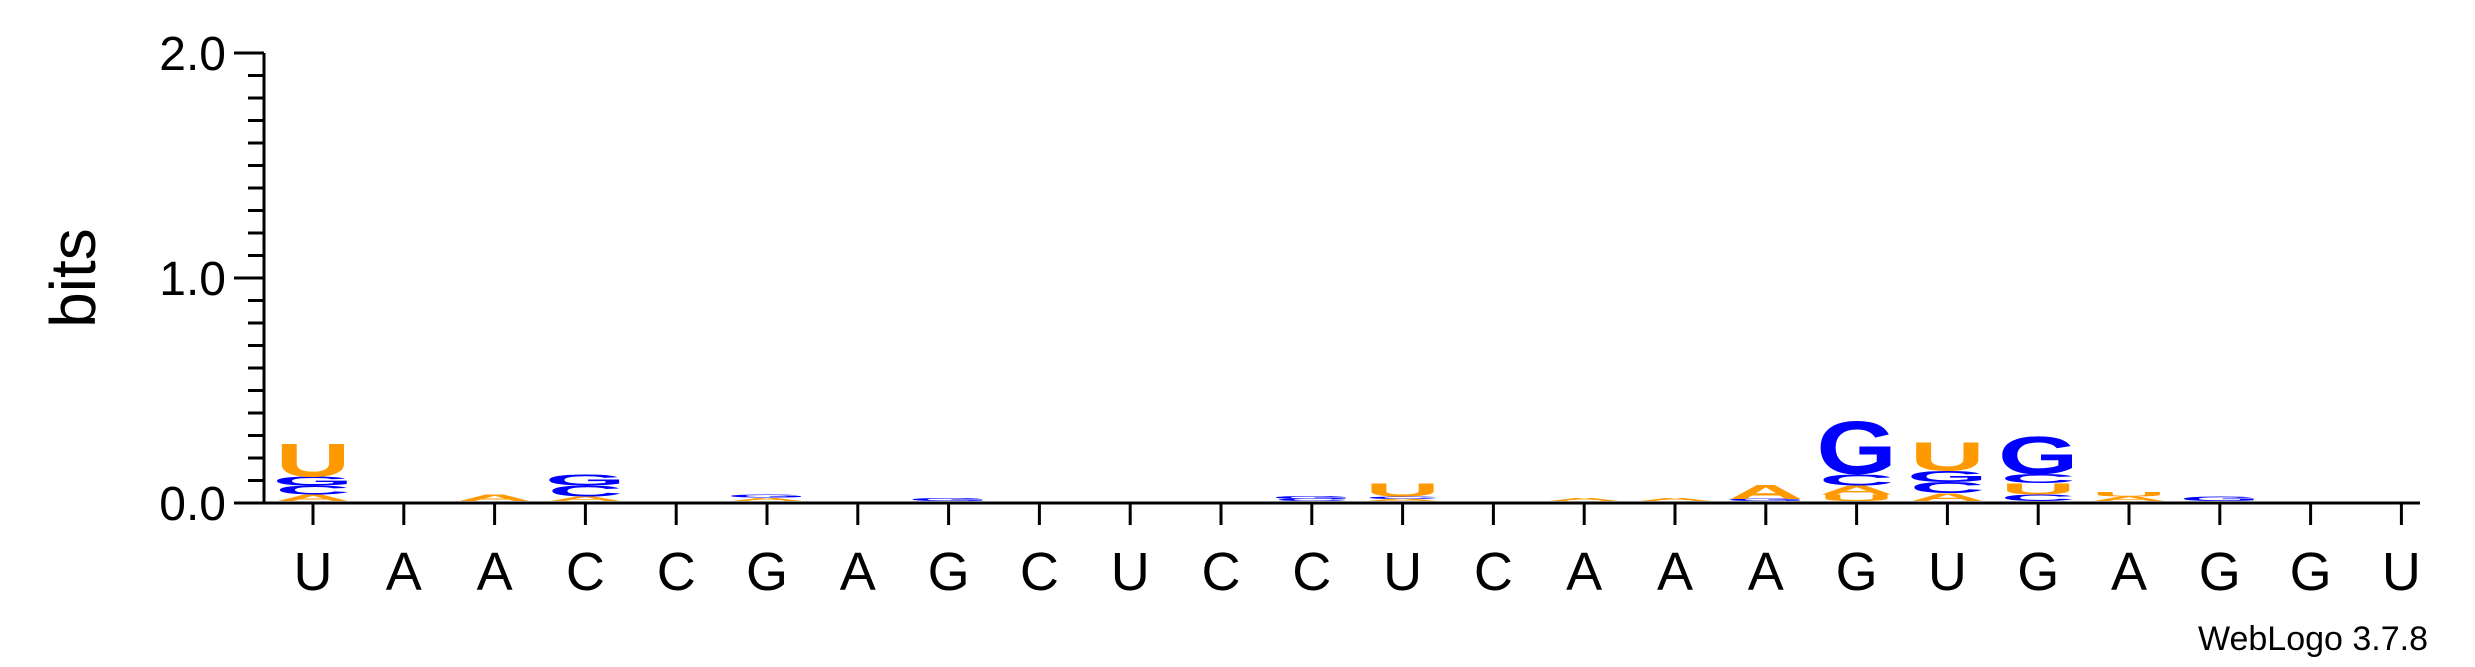  What do you see at coordinates (192, 54) in the screenshot?
I see `y-tick-label: 2.0` at bounding box center [192, 54].